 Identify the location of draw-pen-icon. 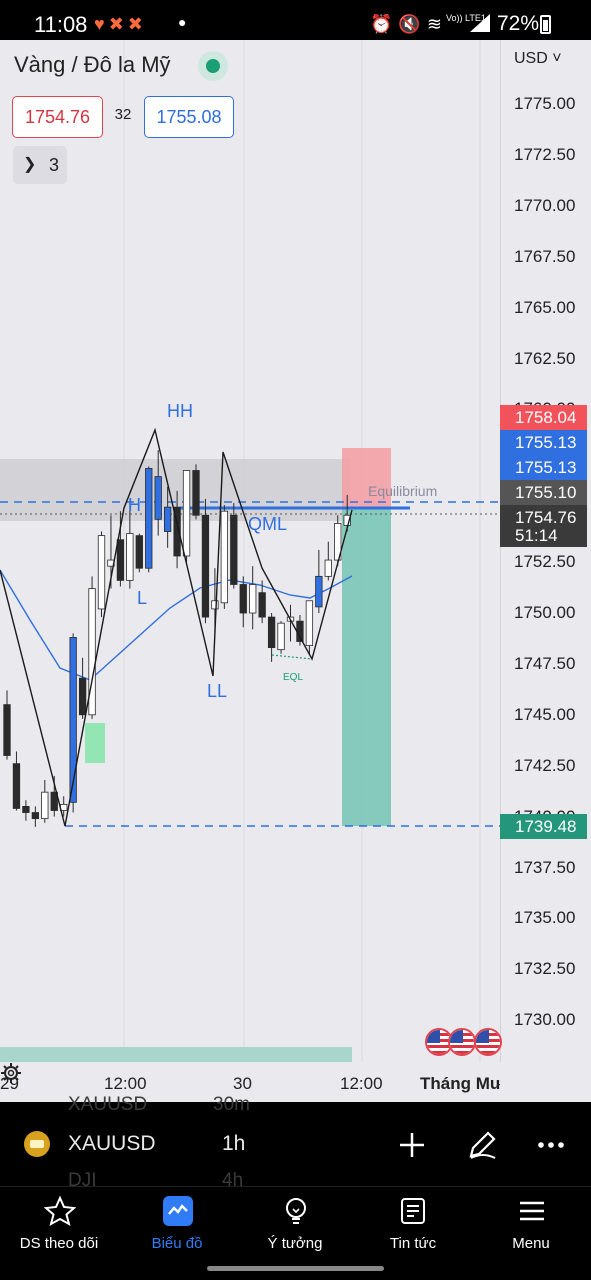
(482, 1145).